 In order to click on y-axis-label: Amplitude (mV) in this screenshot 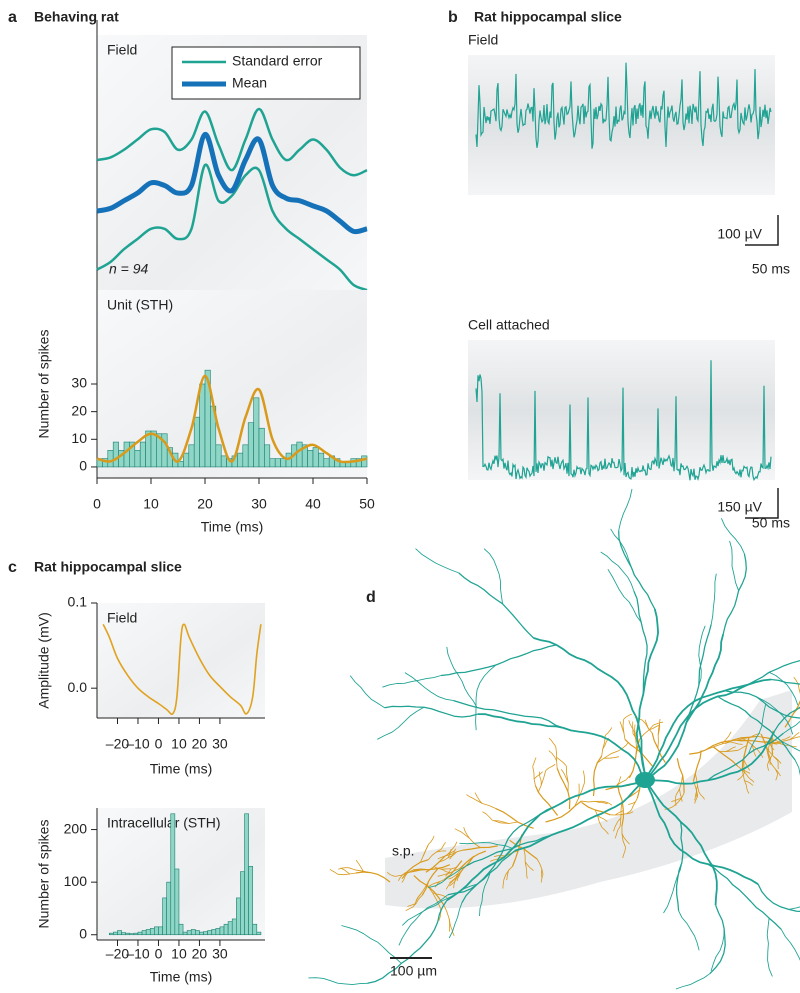, I will do `click(44, 660)`.